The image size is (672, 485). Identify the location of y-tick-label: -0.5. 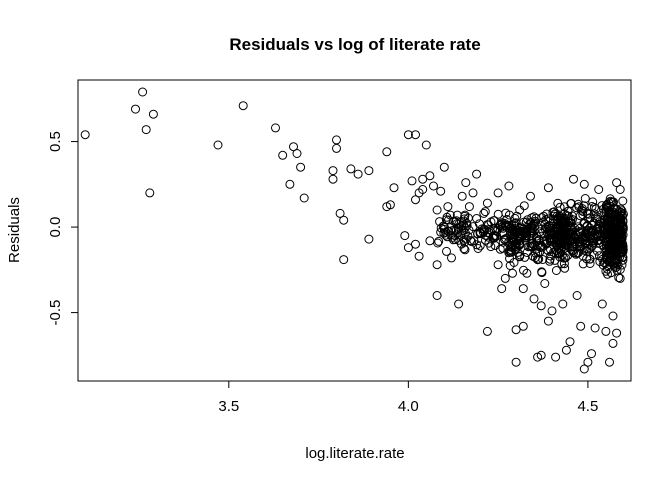
(55, 313).